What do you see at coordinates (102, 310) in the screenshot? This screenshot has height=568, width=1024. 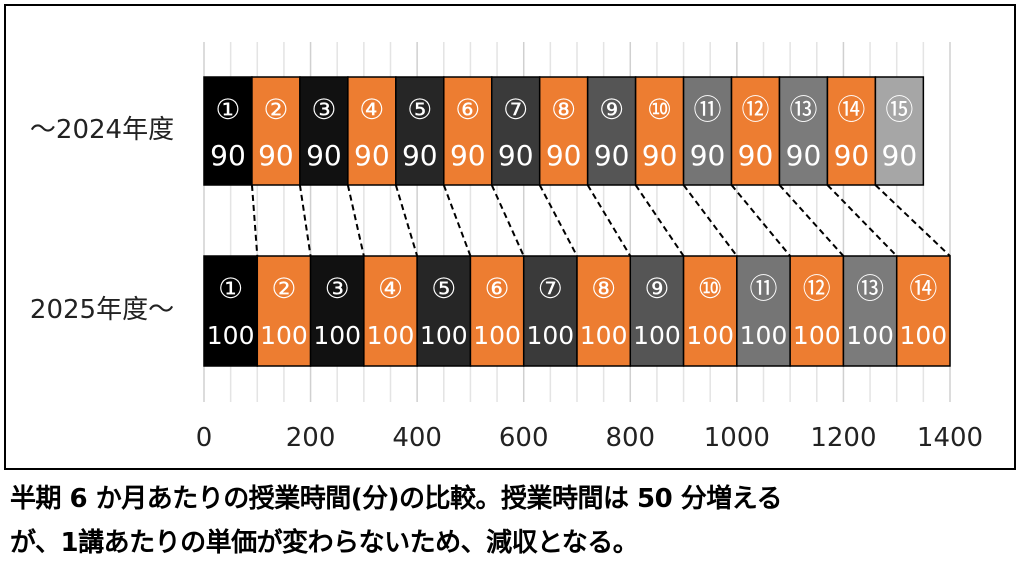 I see `row-label: 2025年度～` at bounding box center [102, 310].